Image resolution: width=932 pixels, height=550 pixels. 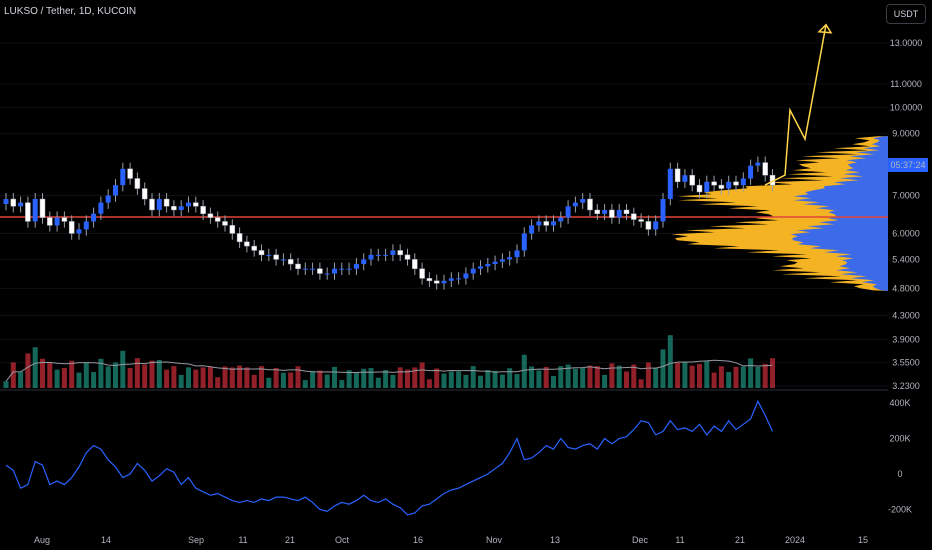 I want to click on currency-button: USDT, so click(x=906, y=14).